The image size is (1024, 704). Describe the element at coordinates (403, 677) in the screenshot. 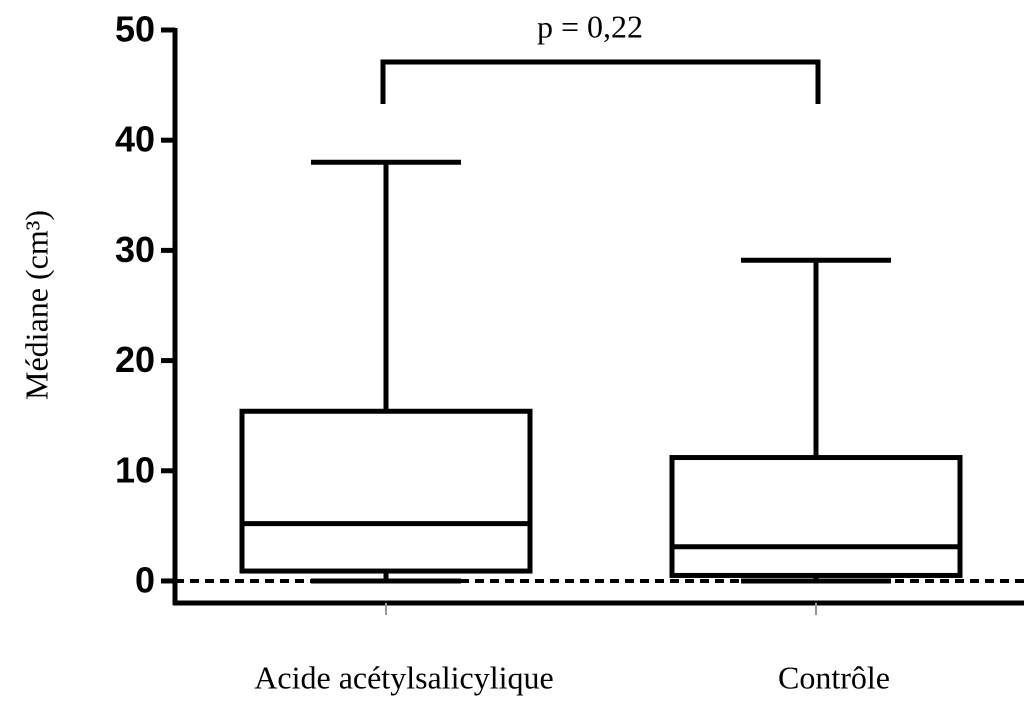

I see `x-tick-label: Acide acétylsalicylique` at that location.